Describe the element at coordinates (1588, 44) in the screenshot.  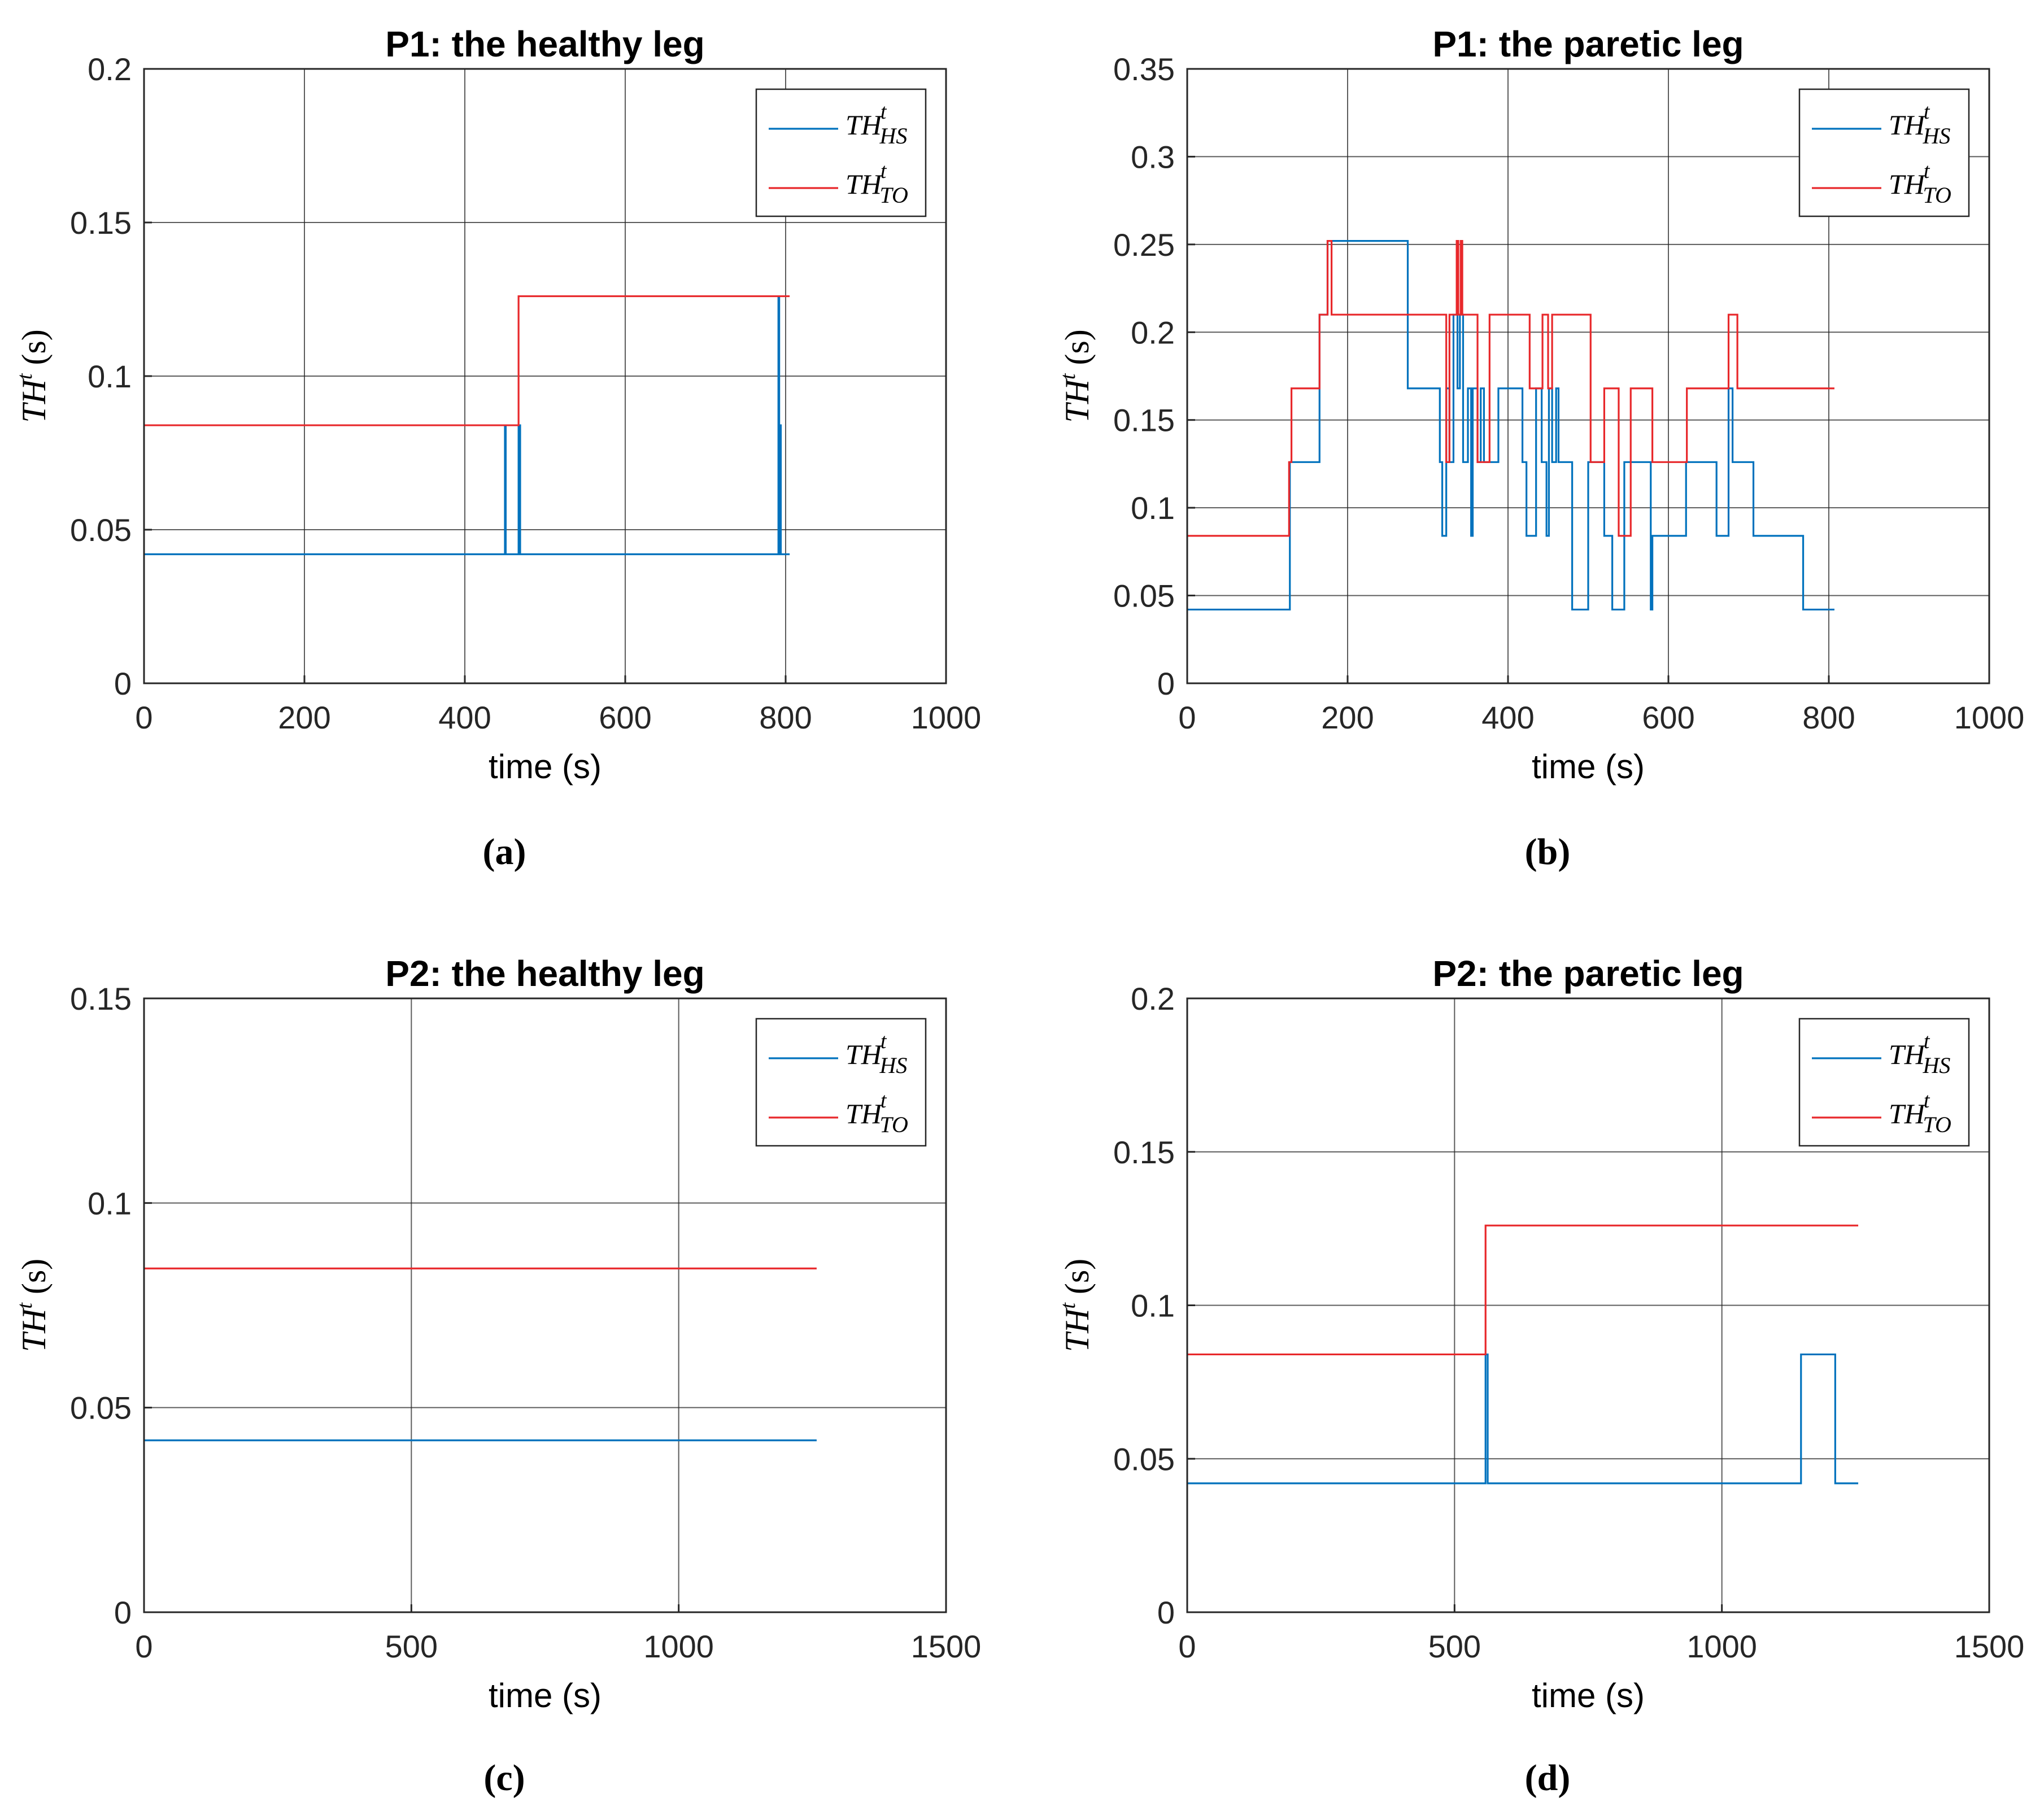
I see `chart-title: P1: the paretic leg` at that location.